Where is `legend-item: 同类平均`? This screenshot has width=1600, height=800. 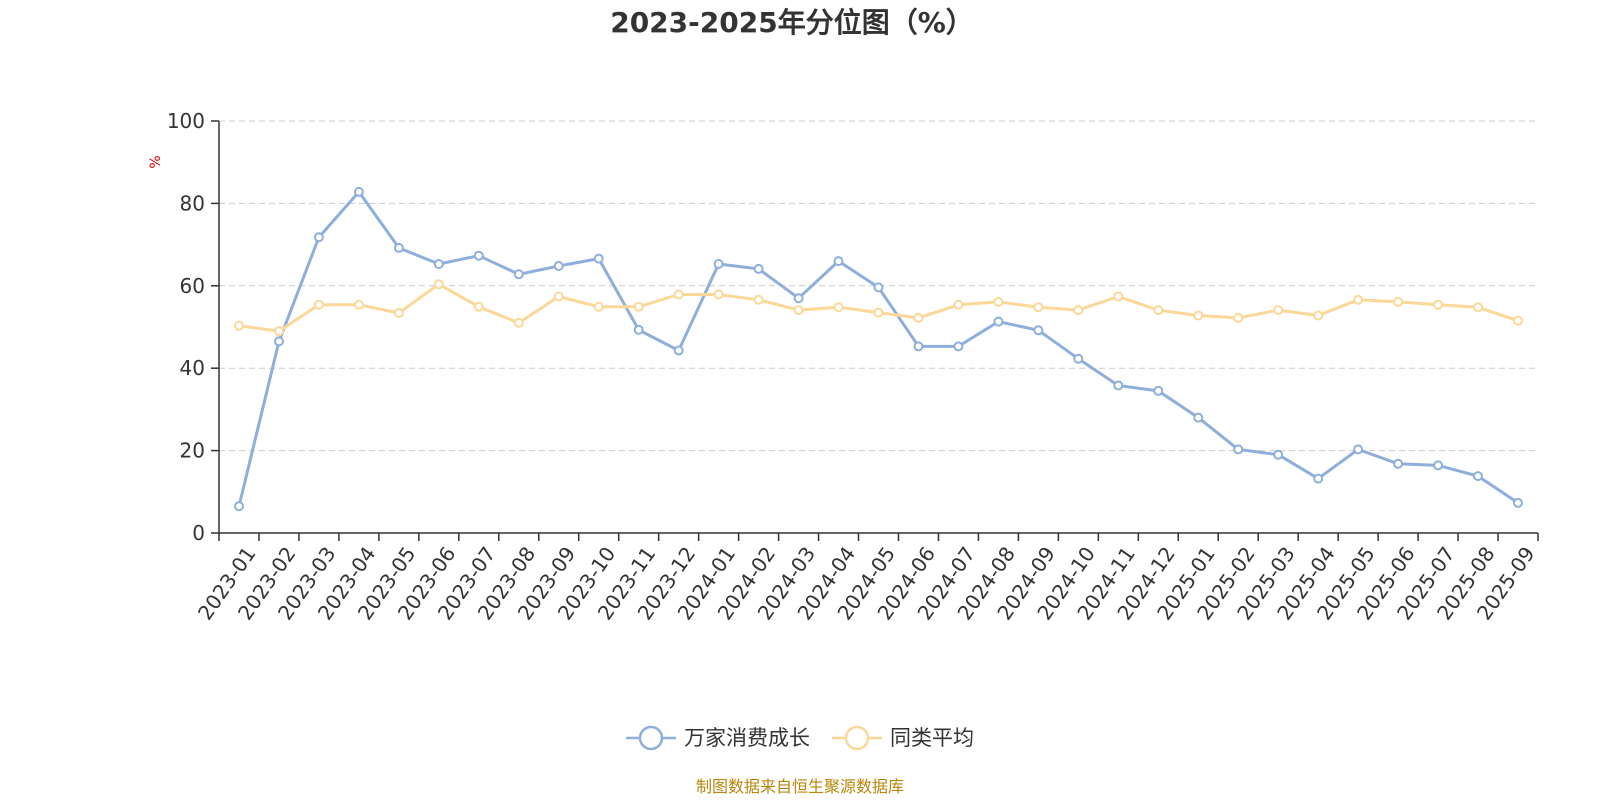 legend-item: 同类平均 is located at coordinates (903, 738).